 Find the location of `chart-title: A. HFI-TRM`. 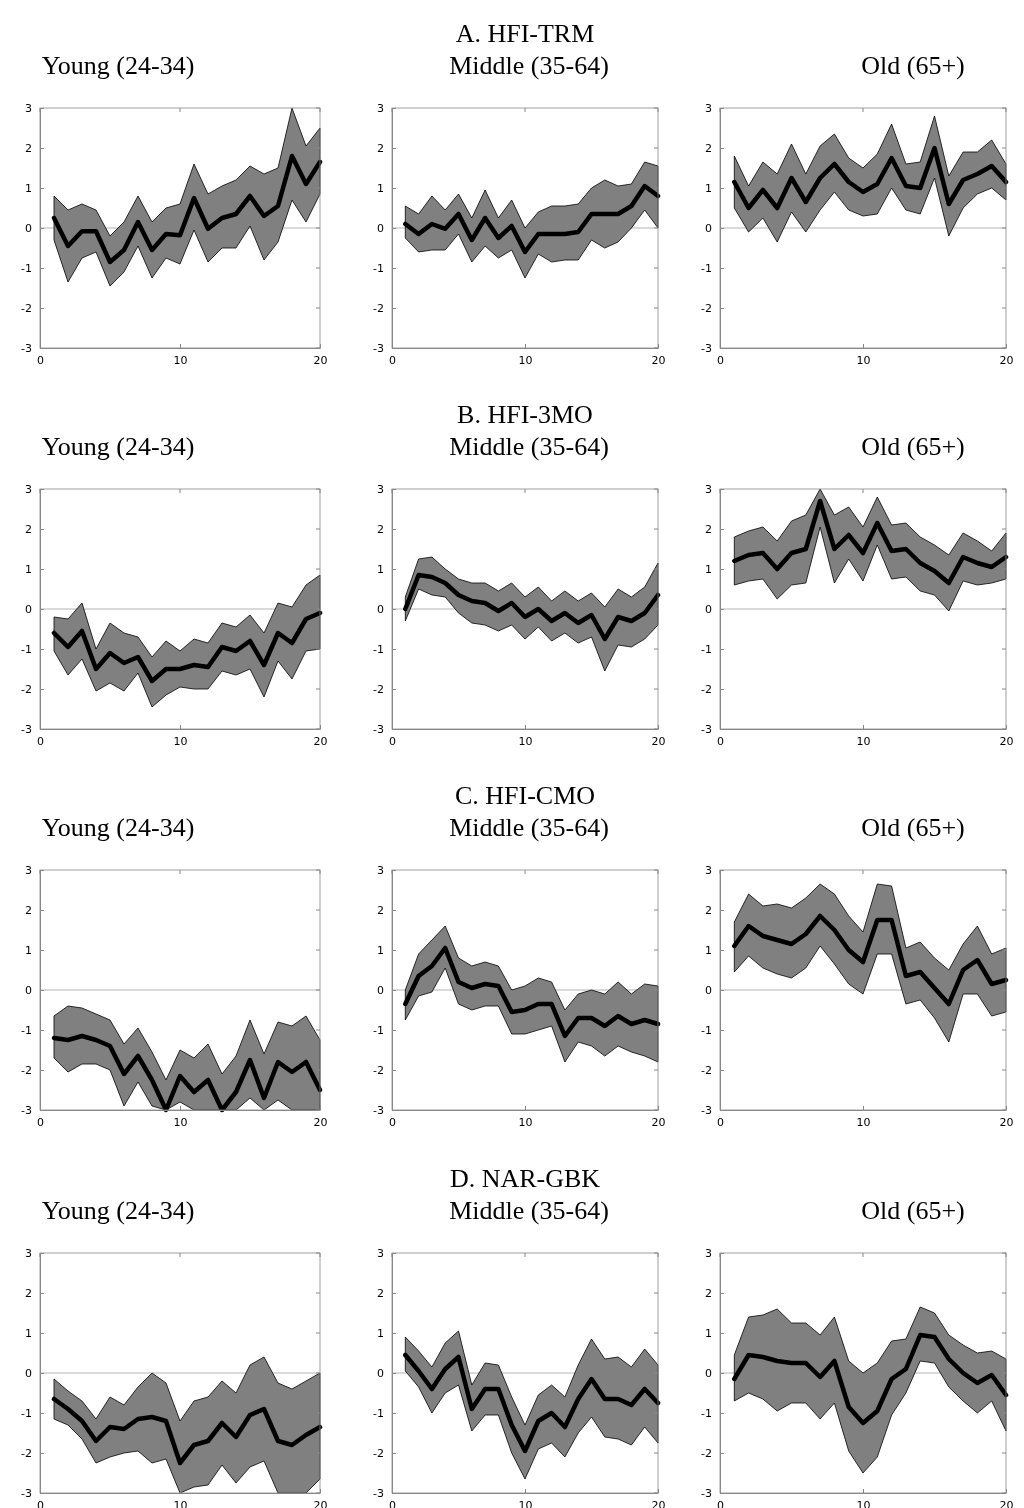

chart-title: A. HFI-TRM is located at coordinates (525, 33).